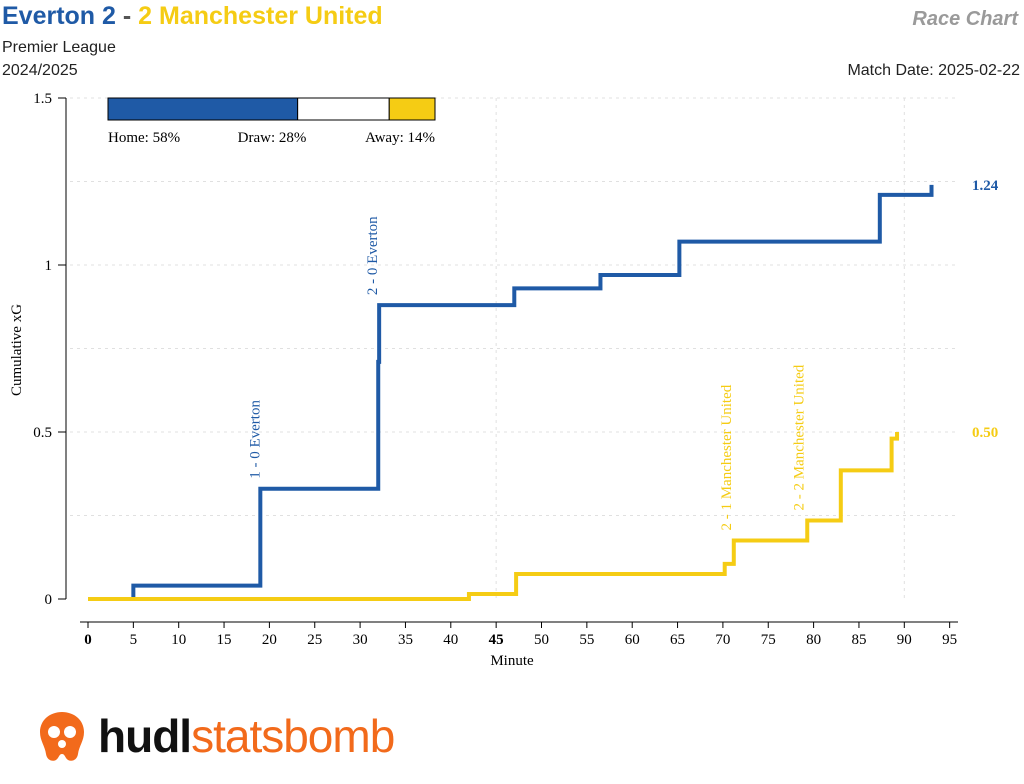 This screenshot has height=784, width=1024. Describe the element at coordinates (224, 640) in the screenshot. I see `x-tick-label: 15` at that location.